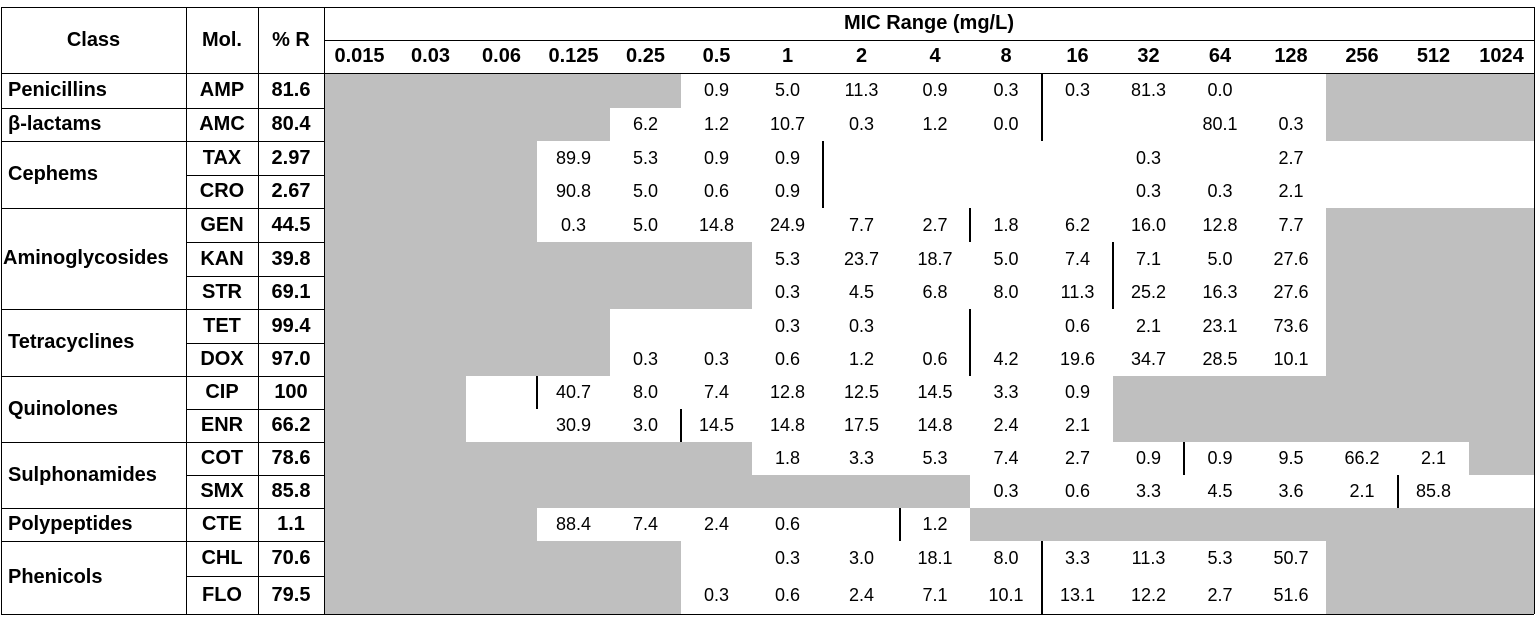  I want to click on mic-percentage-value: 85.8, so click(1433, 491).